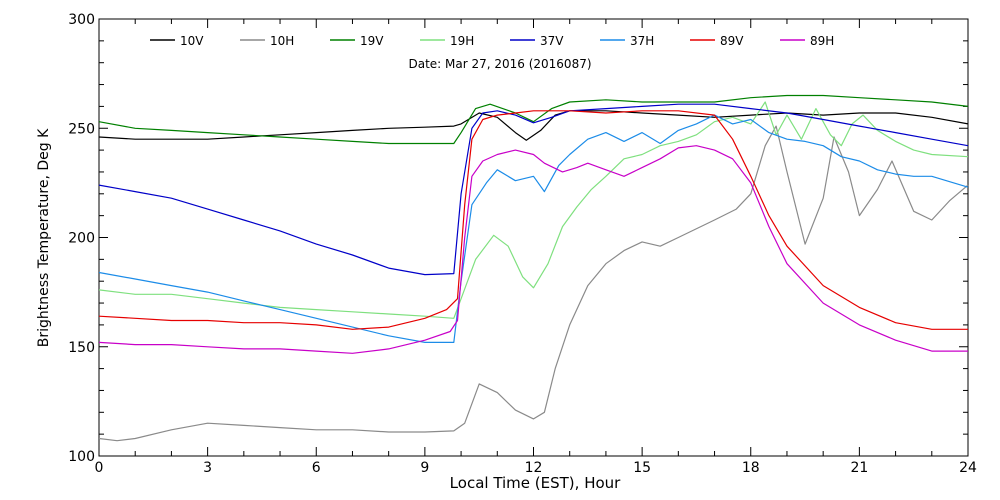 The image size is (1000, 500). What do you see at coordinates (81, 129) in the screenshot?
I see `y-tick-label: 250` at bounding box center [81, 129].